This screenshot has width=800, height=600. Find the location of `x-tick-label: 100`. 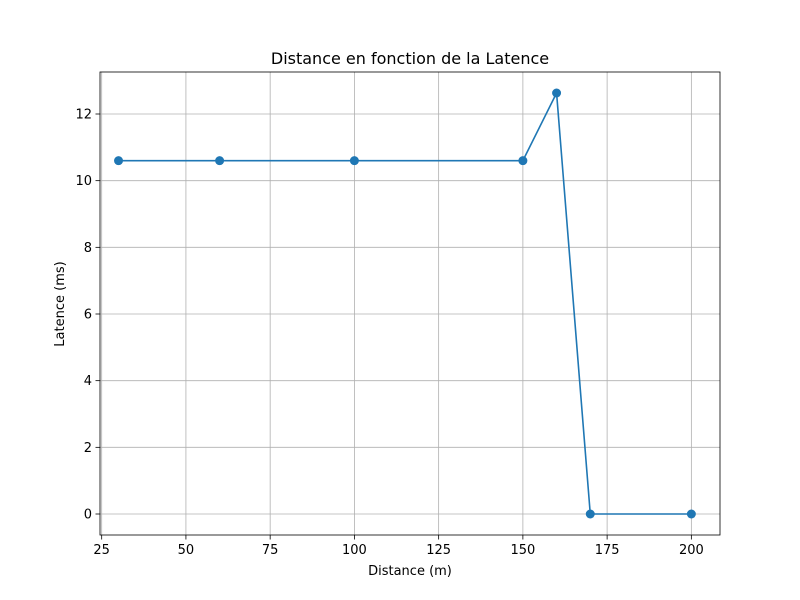

x-tick-label: 100 is located at coordinates (354, 550).